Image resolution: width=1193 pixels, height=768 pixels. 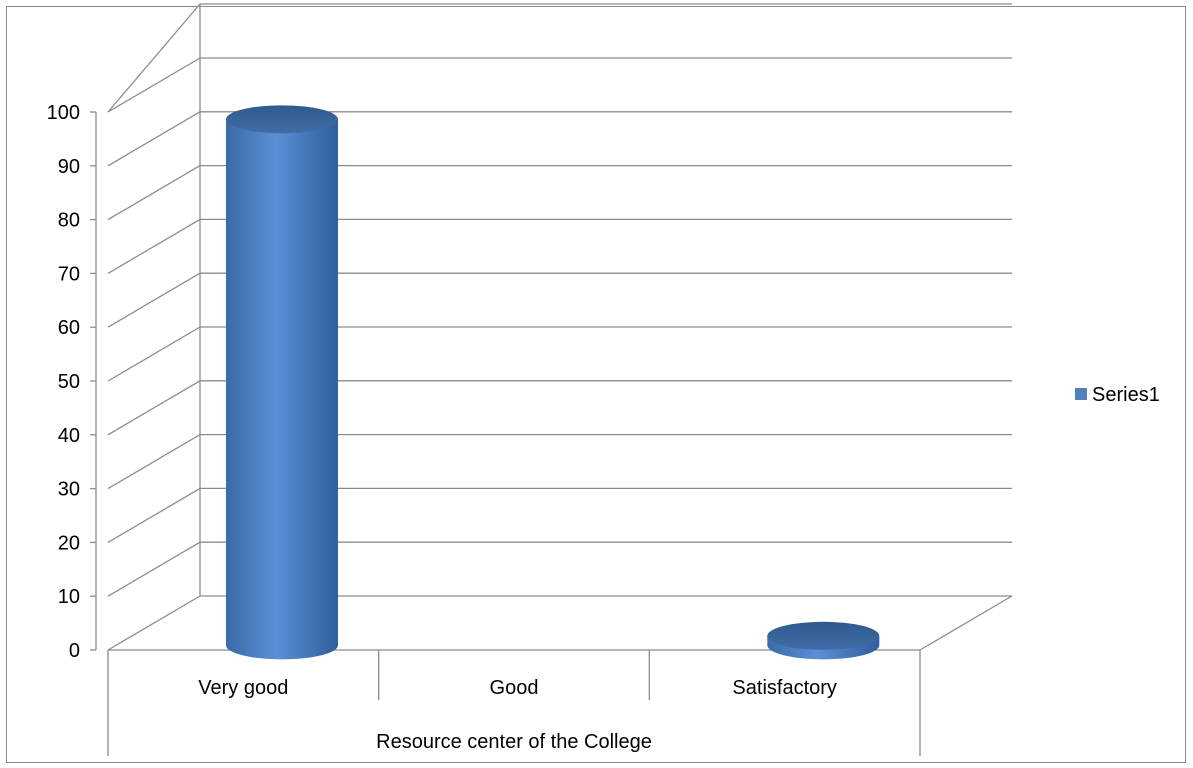 I want to click on y-tick-label: 60, so click(x=69, y=328).